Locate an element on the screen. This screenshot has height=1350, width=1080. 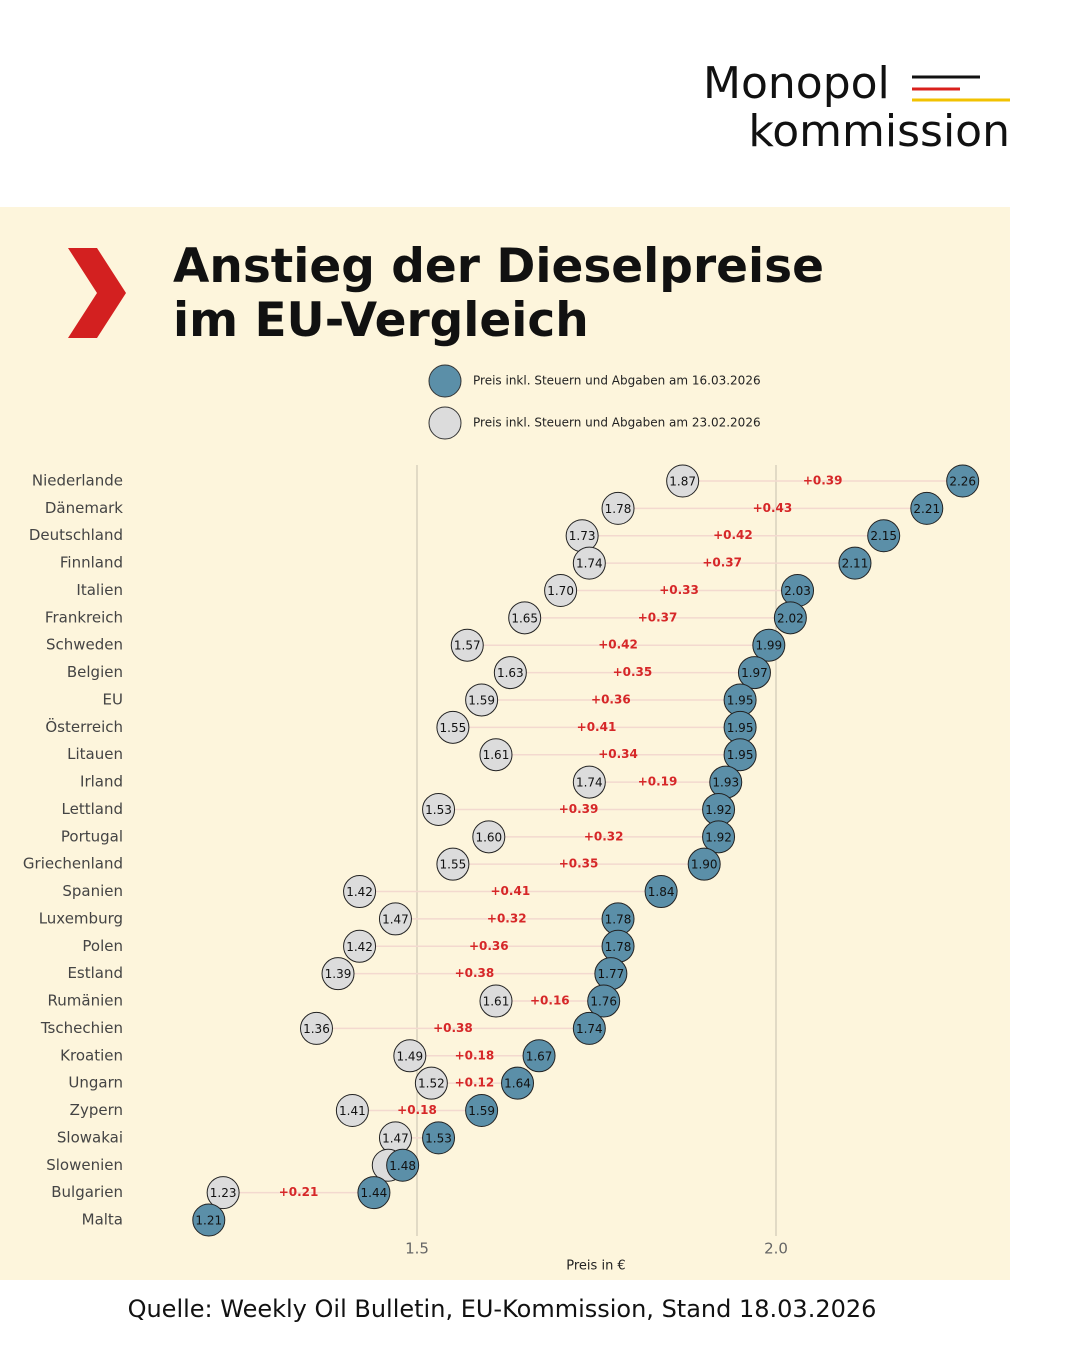
category-label: Spanien is located at coordinates (92, 891).